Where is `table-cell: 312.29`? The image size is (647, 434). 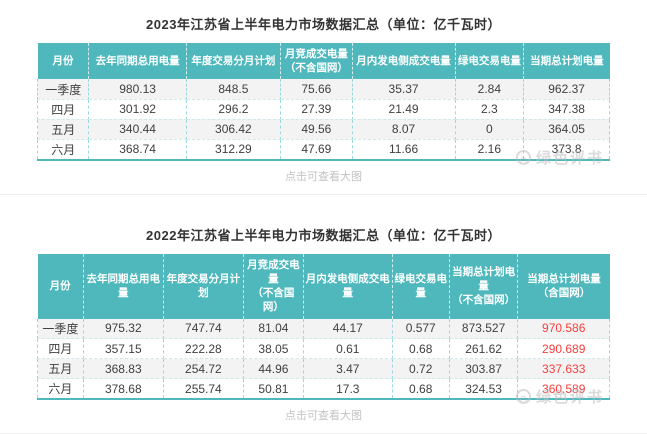
table-cell: 312.29 is located at coordinates (234, 150).